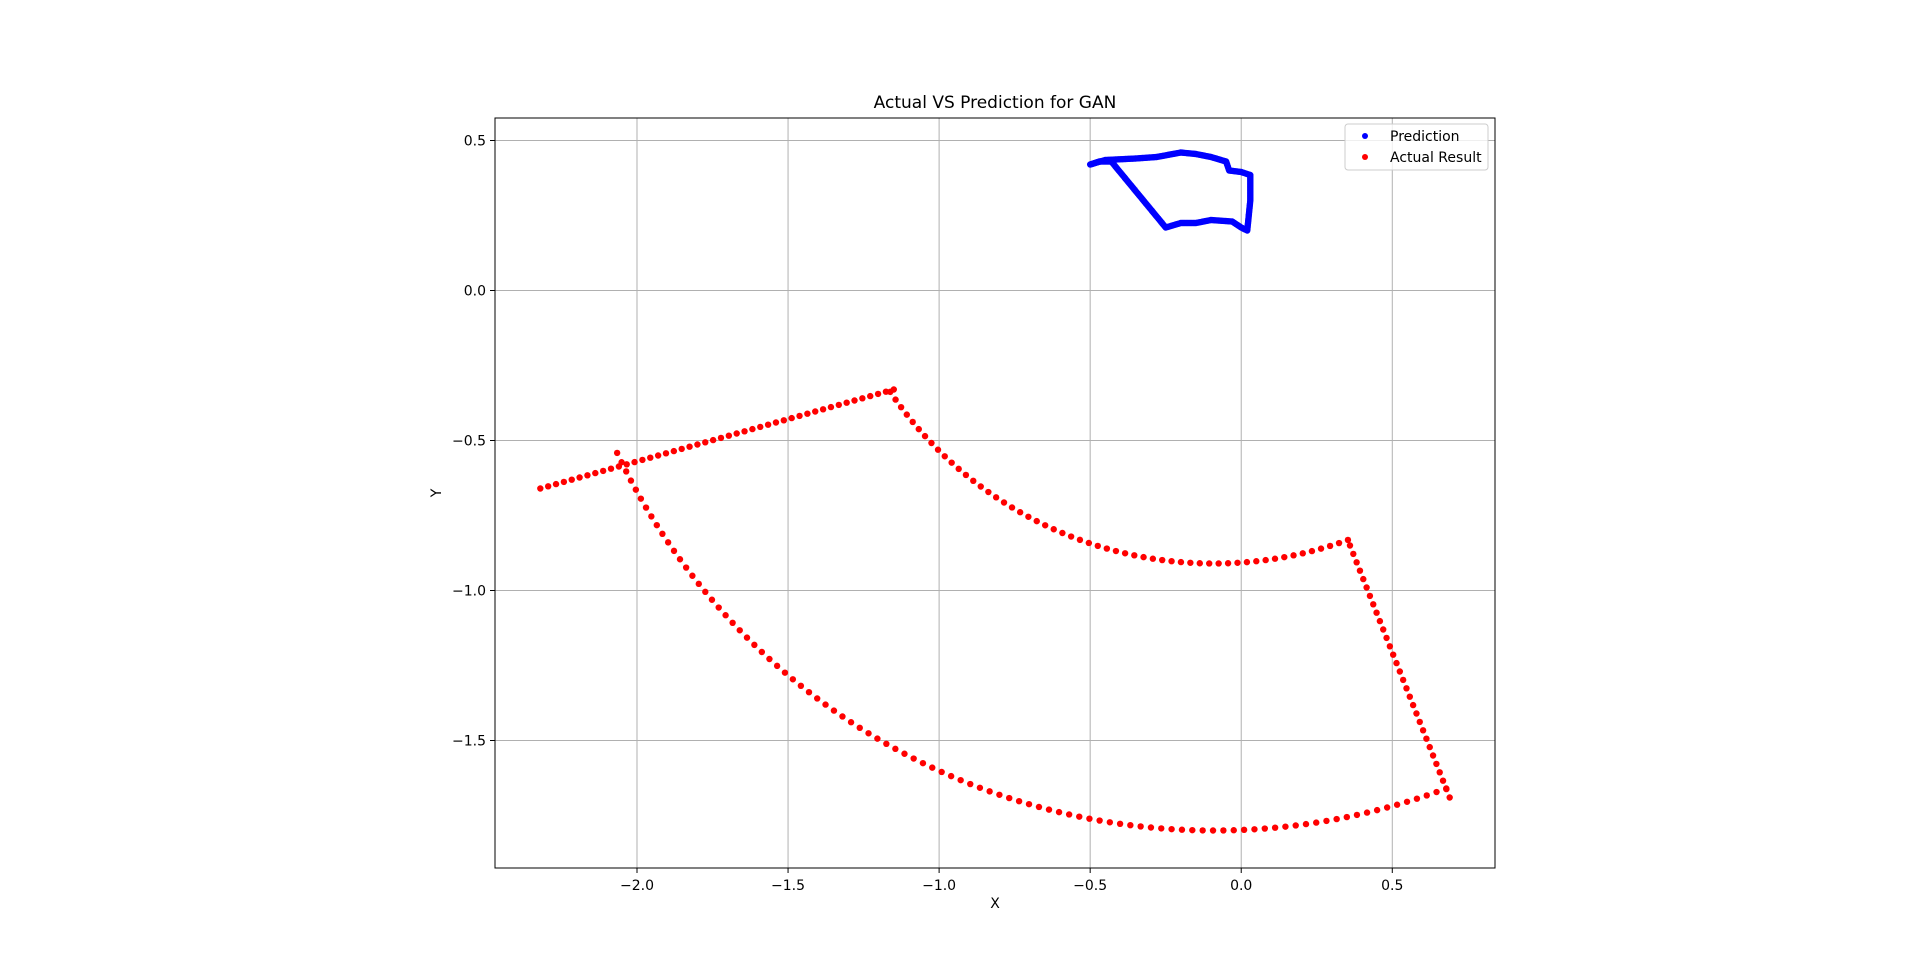 The width and height of the screenshot is (1920, 964). I want to click on legend-box, so click(1416, 147).